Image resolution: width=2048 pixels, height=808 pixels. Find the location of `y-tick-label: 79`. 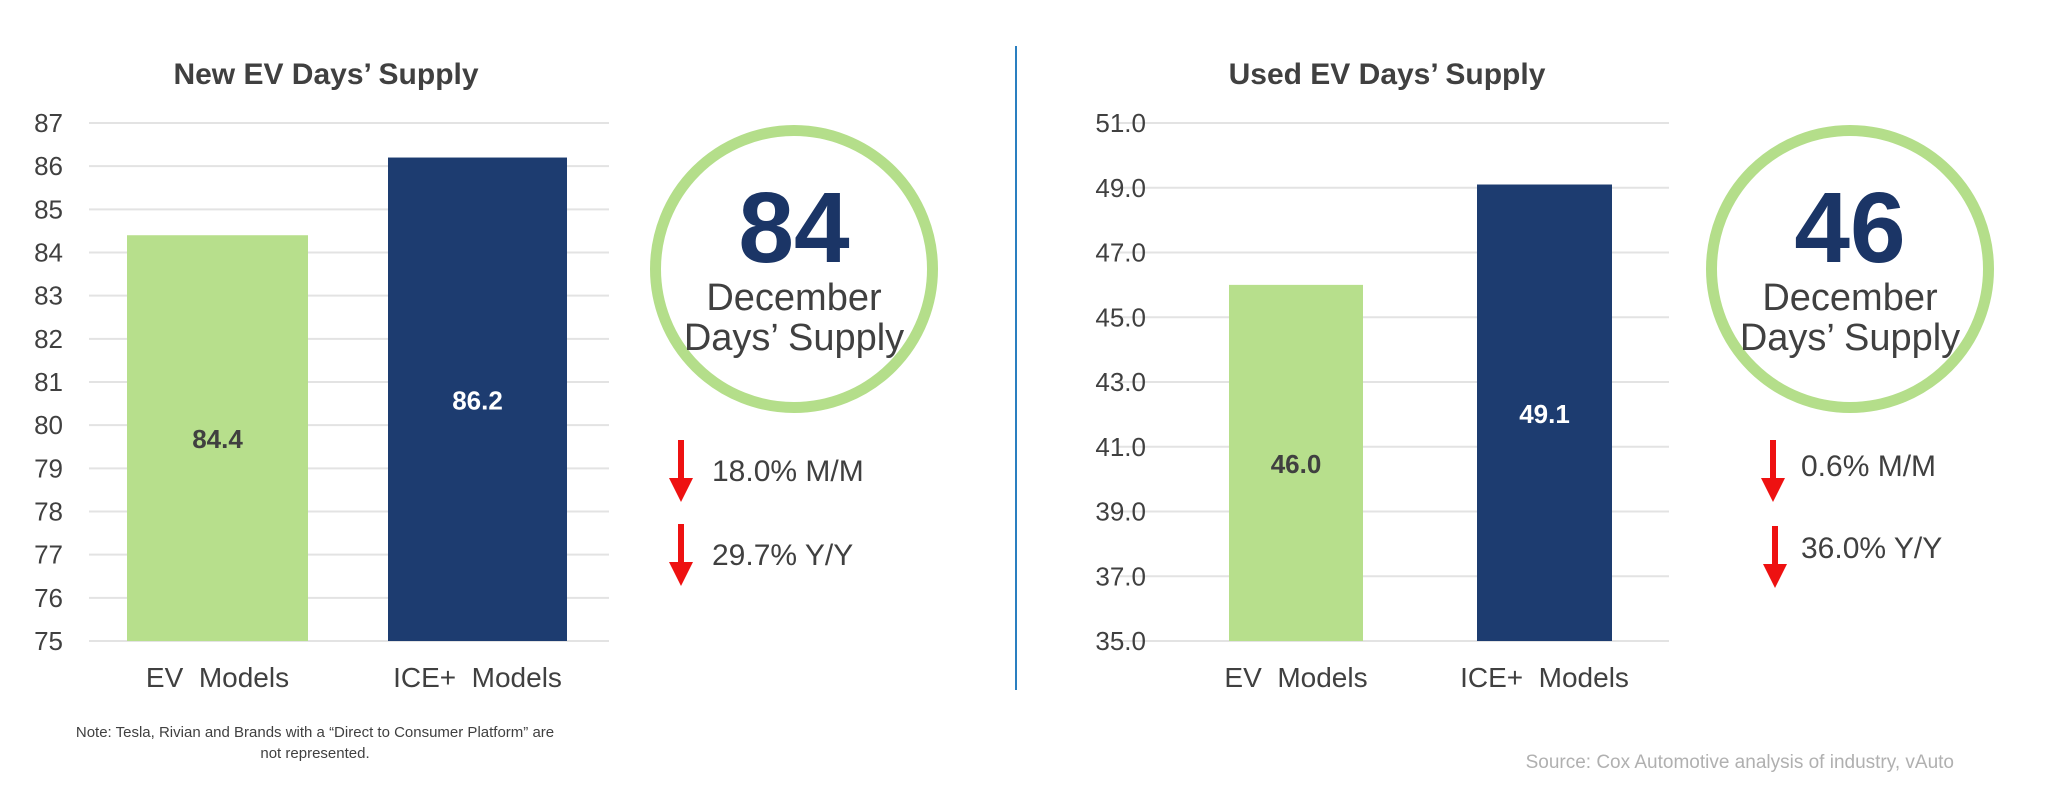

y-tick-label: 79 is located at coordinates (48, 468).